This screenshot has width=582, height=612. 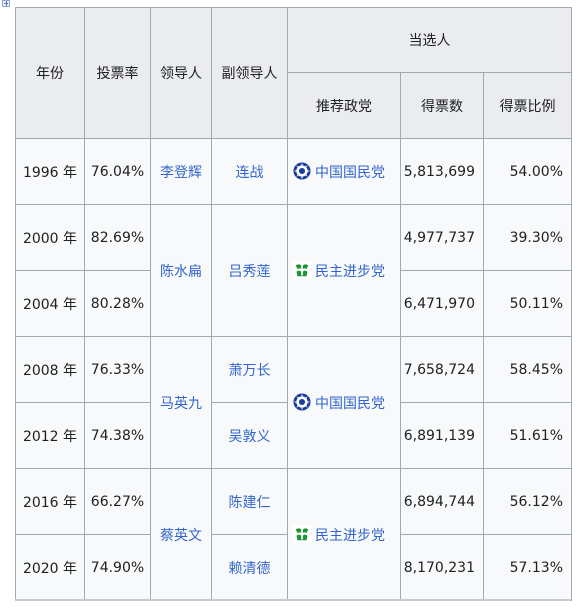 What do you see at coordinates (249, 73) in the screenshot?
I see `header-deputy: 副领导人` at bounding box center [249, 73].